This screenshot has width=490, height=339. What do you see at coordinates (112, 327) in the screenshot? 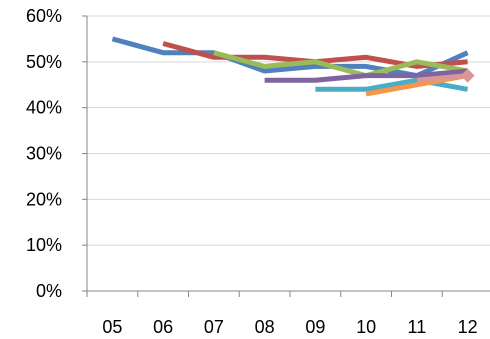
I see `x-tick-label: 05` at bounding box center [112, 327].